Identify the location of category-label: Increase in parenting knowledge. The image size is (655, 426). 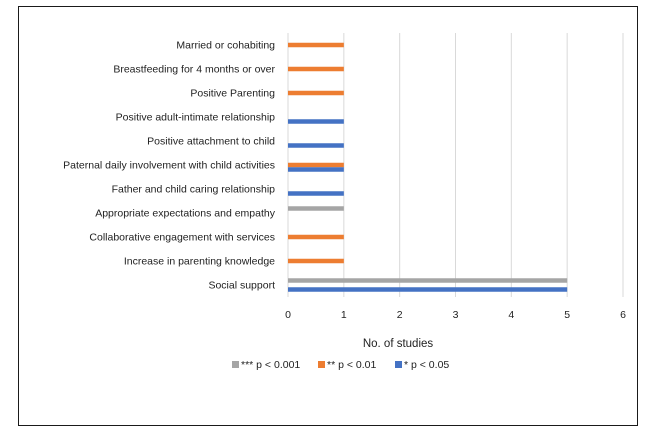
(199, 262).